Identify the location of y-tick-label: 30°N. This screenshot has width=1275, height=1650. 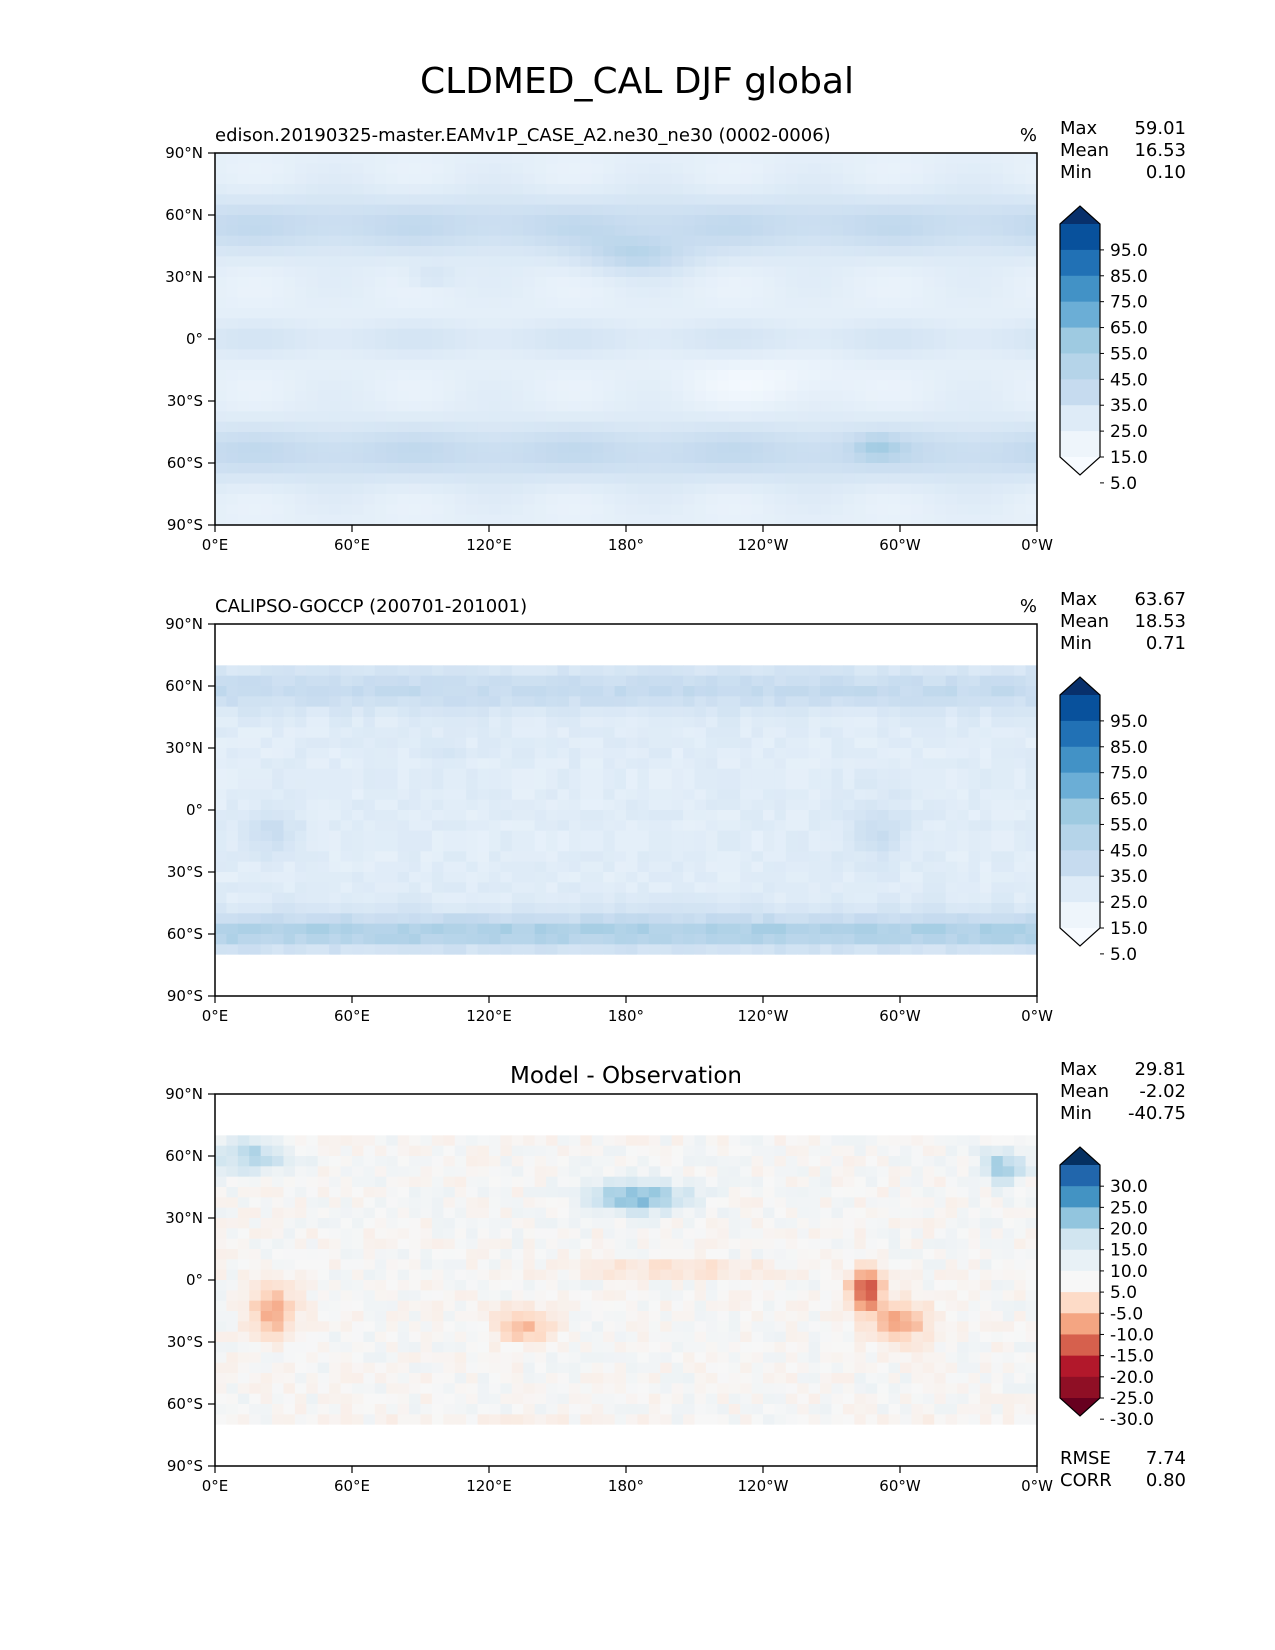
(184, 1218).